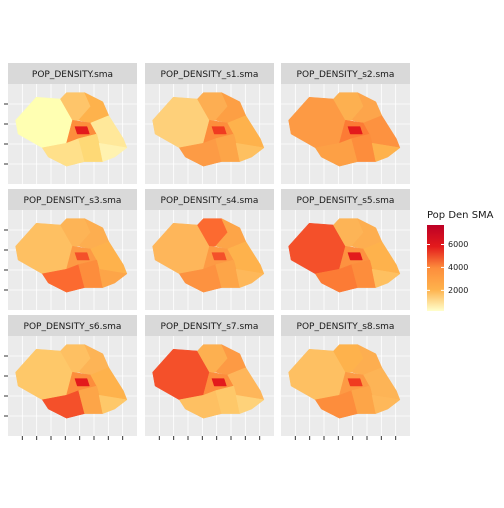 The image size is (504, 508). I want to click on facet-title: POP_DENSITY_s3.sma, so click(73, 201).